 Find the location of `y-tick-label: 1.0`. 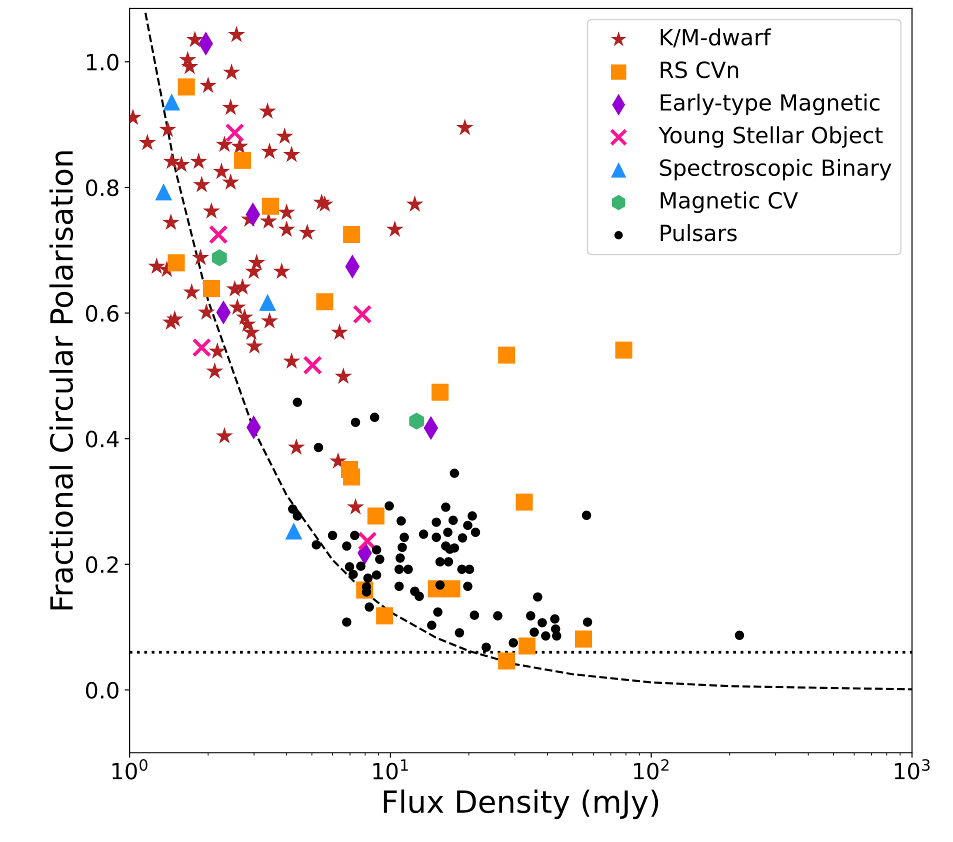

y-tick-label: 1.0 is located at coordinates (102, 62).